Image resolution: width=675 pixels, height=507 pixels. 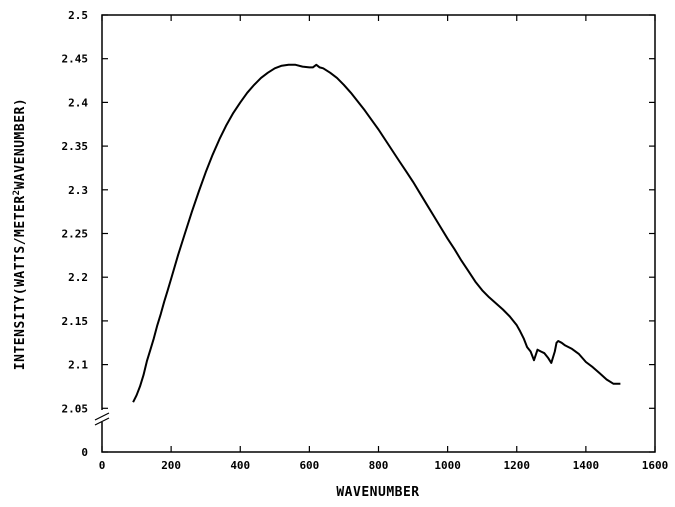 What do you see at coordinates (377, 492) in the screenshot?
I see `x-axis-title: WAVENUMBER` at bounding box center [377, 492].